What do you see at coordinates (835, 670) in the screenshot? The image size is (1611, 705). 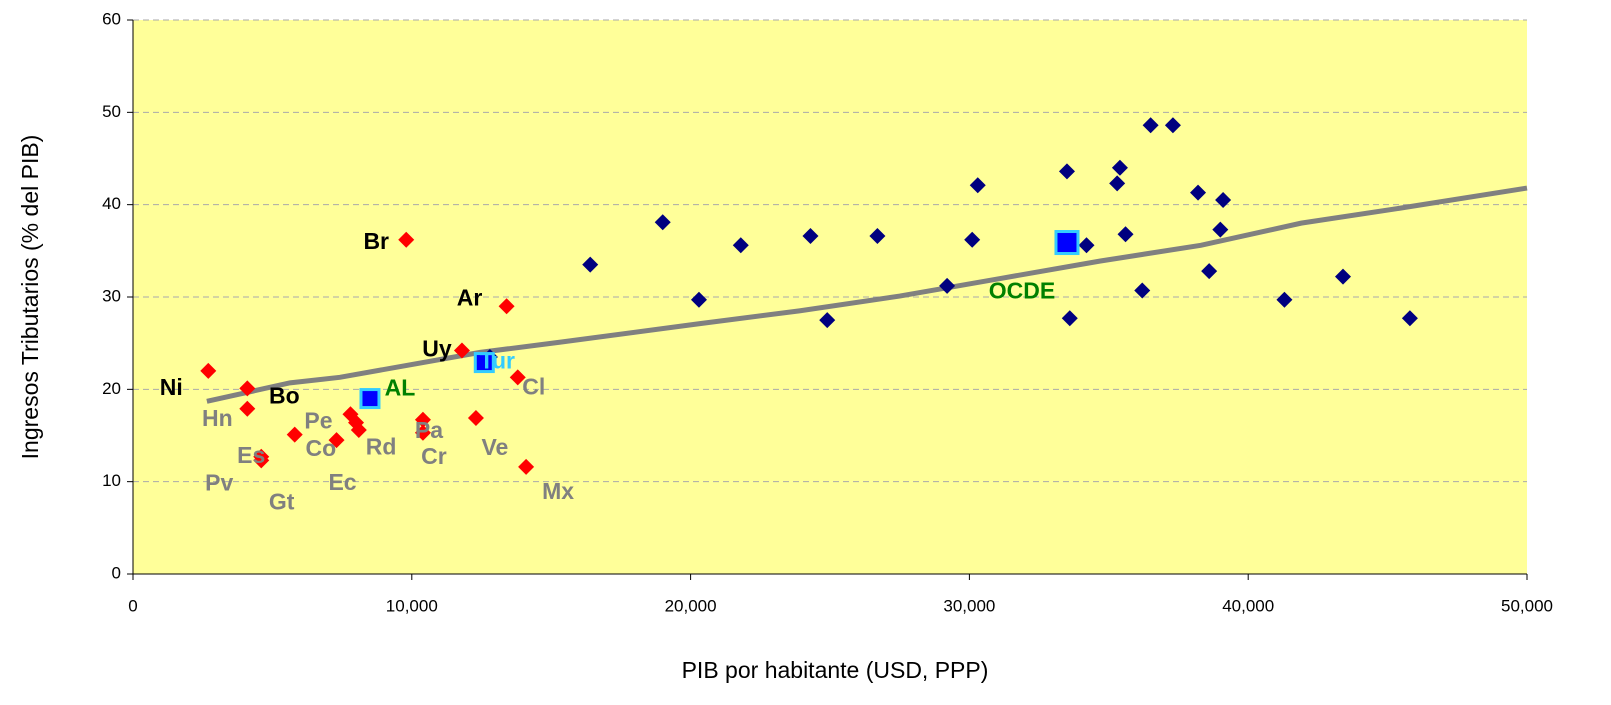 I see `x-axis-title: PIB por habitante (USD, PPP)` at bounding box center [835, 670].